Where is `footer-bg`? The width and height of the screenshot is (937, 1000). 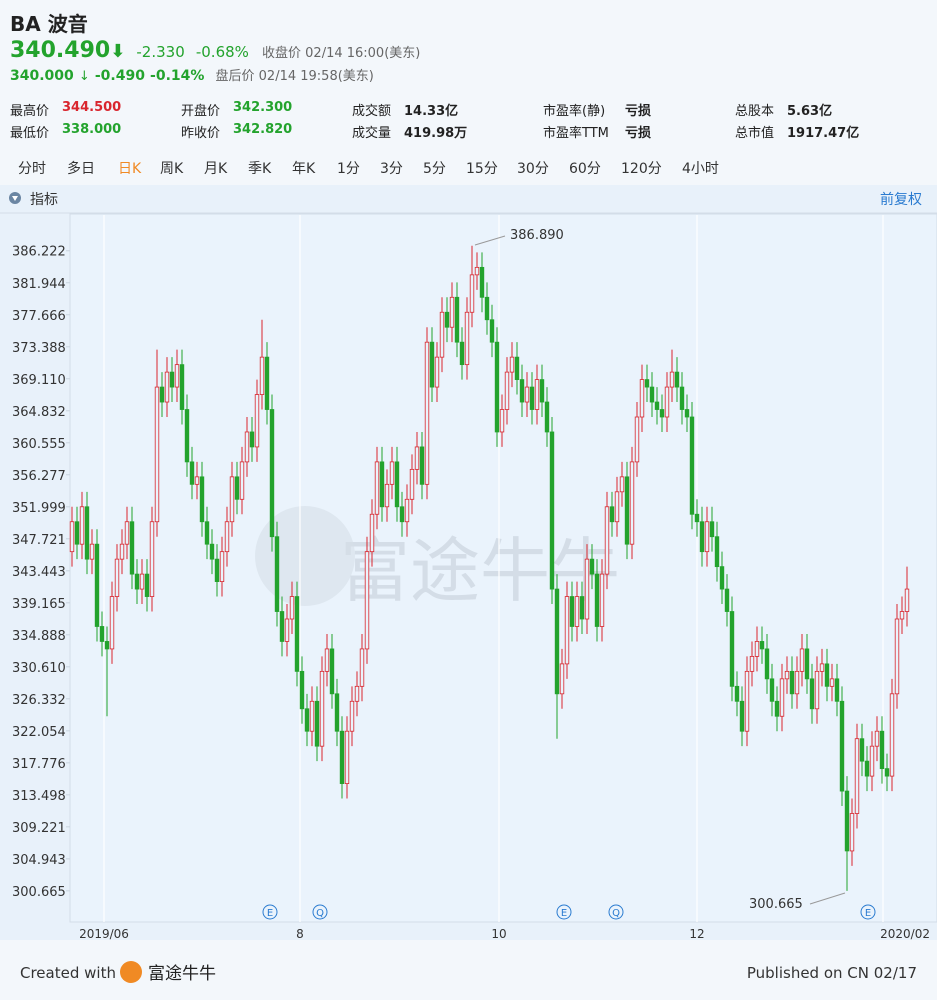 footer-bg is located at coordinates (468, 972).